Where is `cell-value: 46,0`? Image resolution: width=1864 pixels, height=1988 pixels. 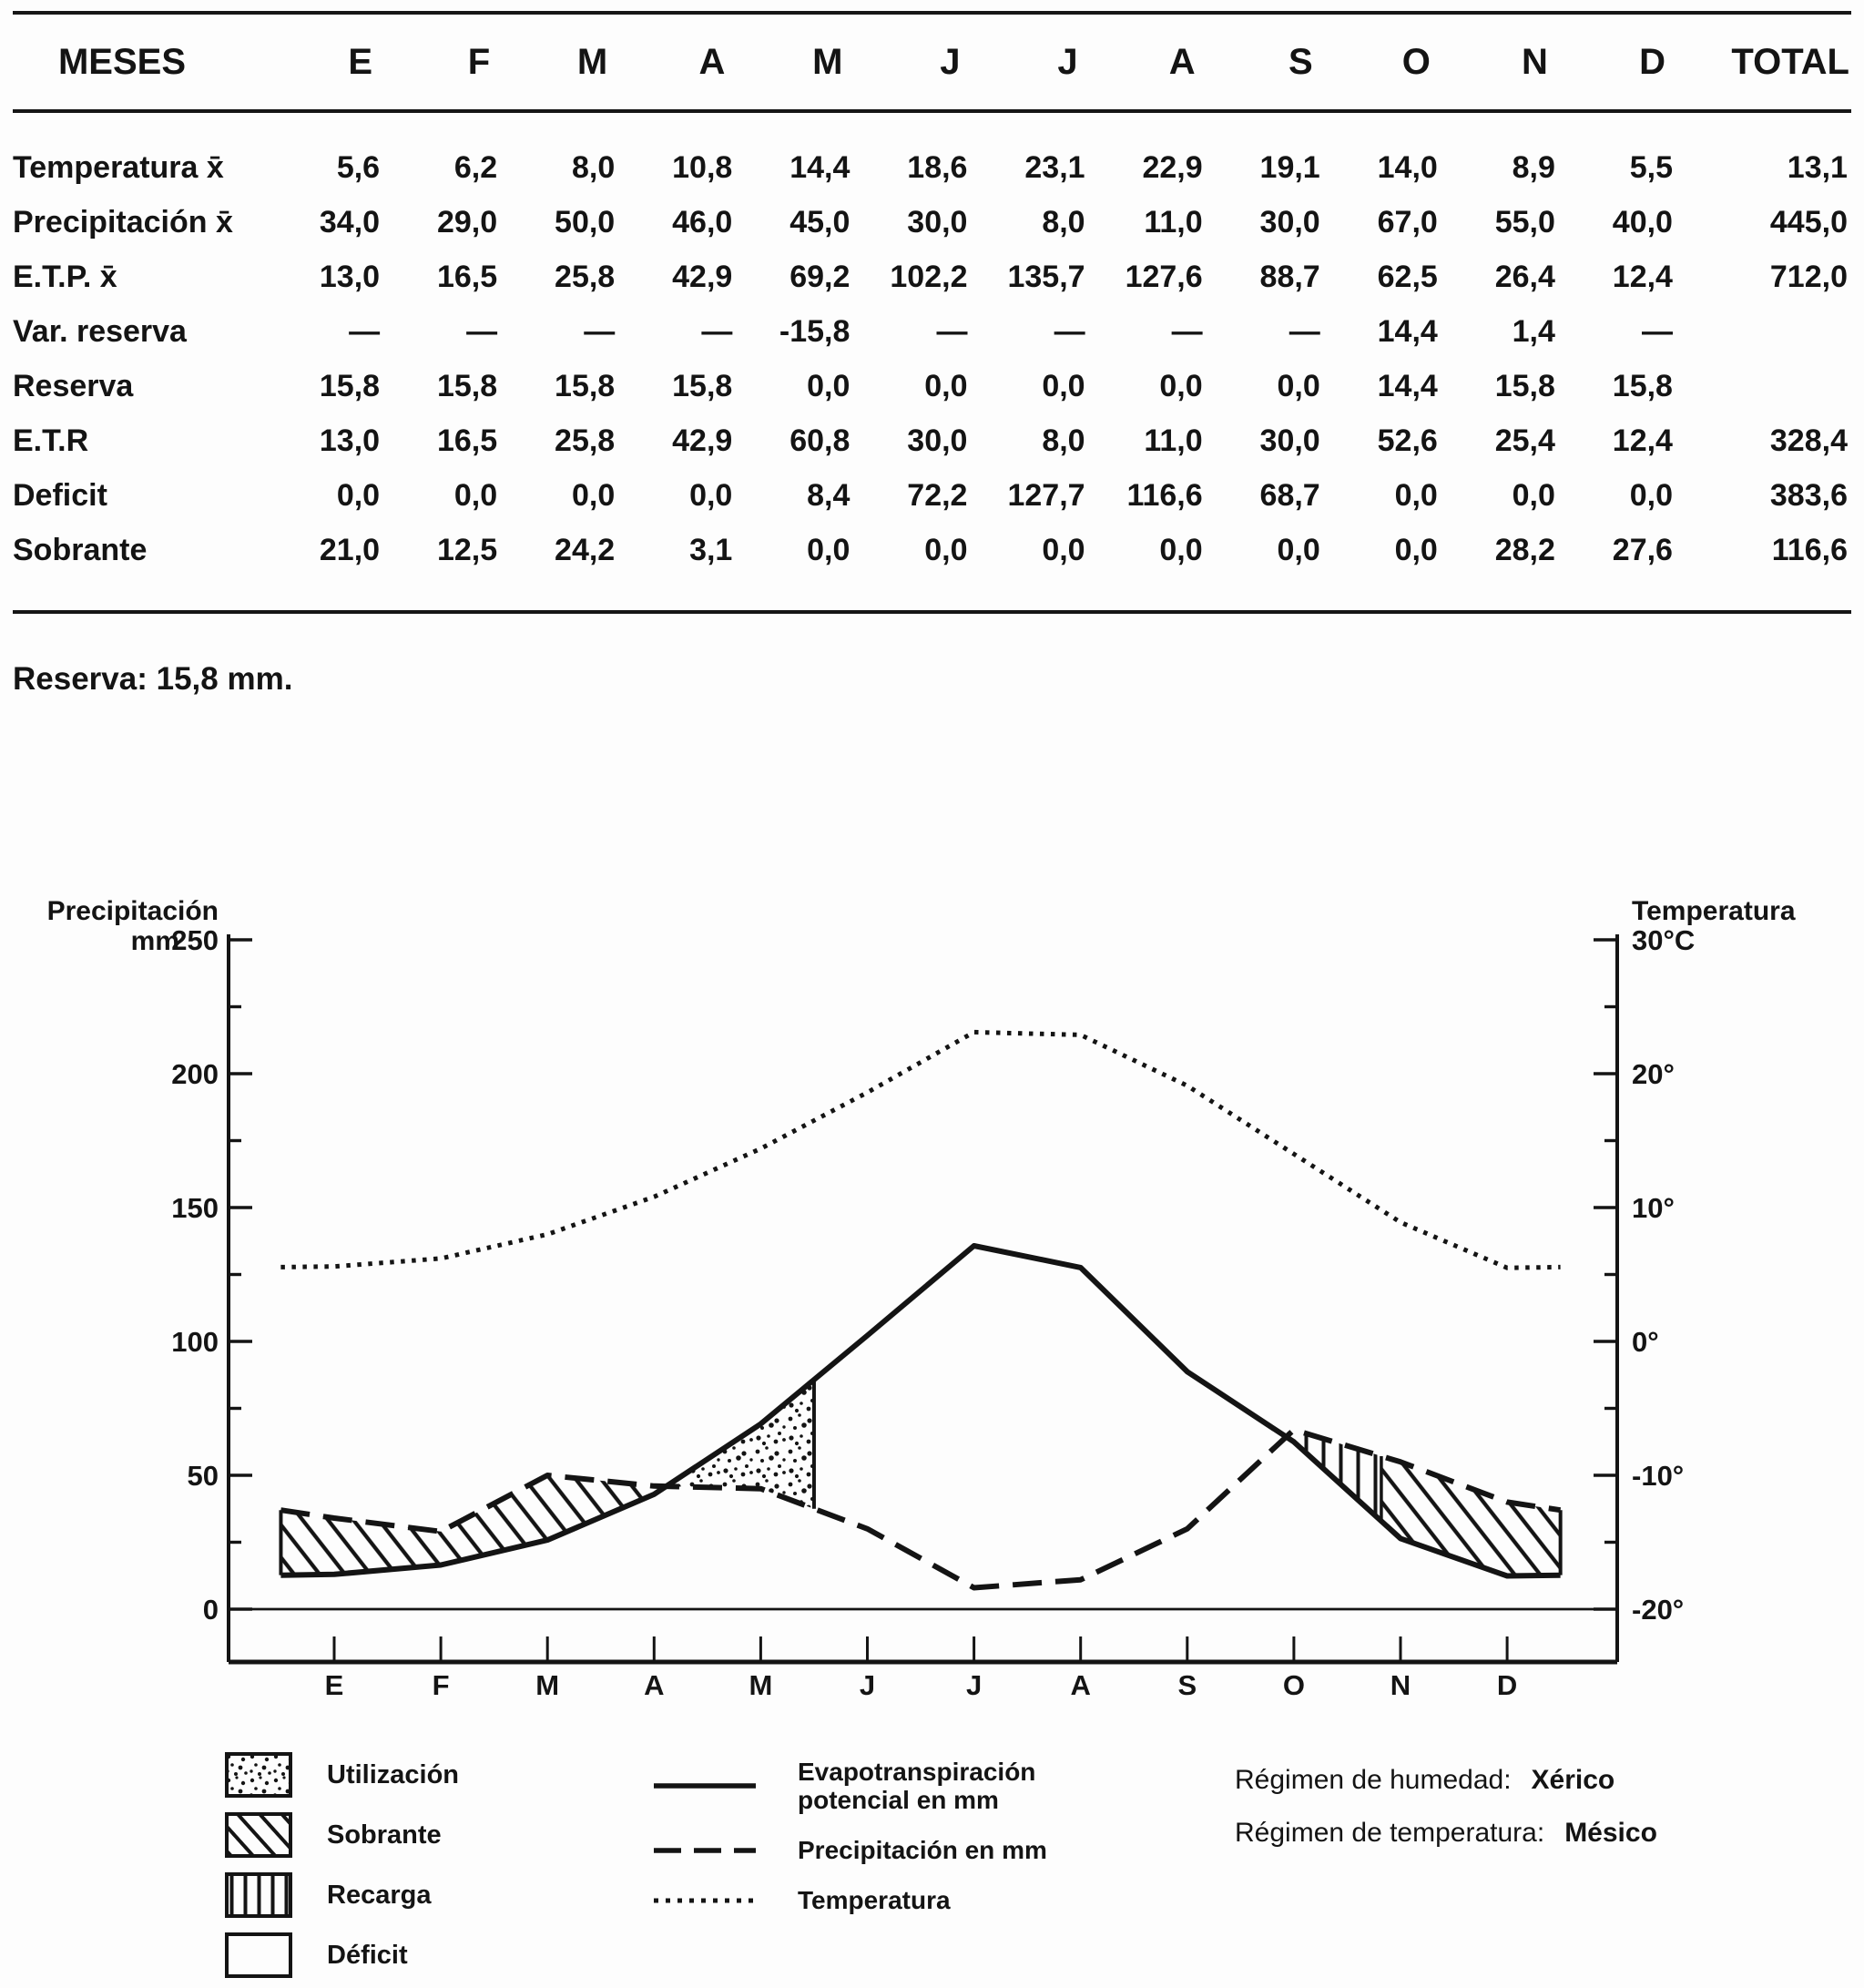
cell-value: 46,0 is located at coordinates (702, 222).